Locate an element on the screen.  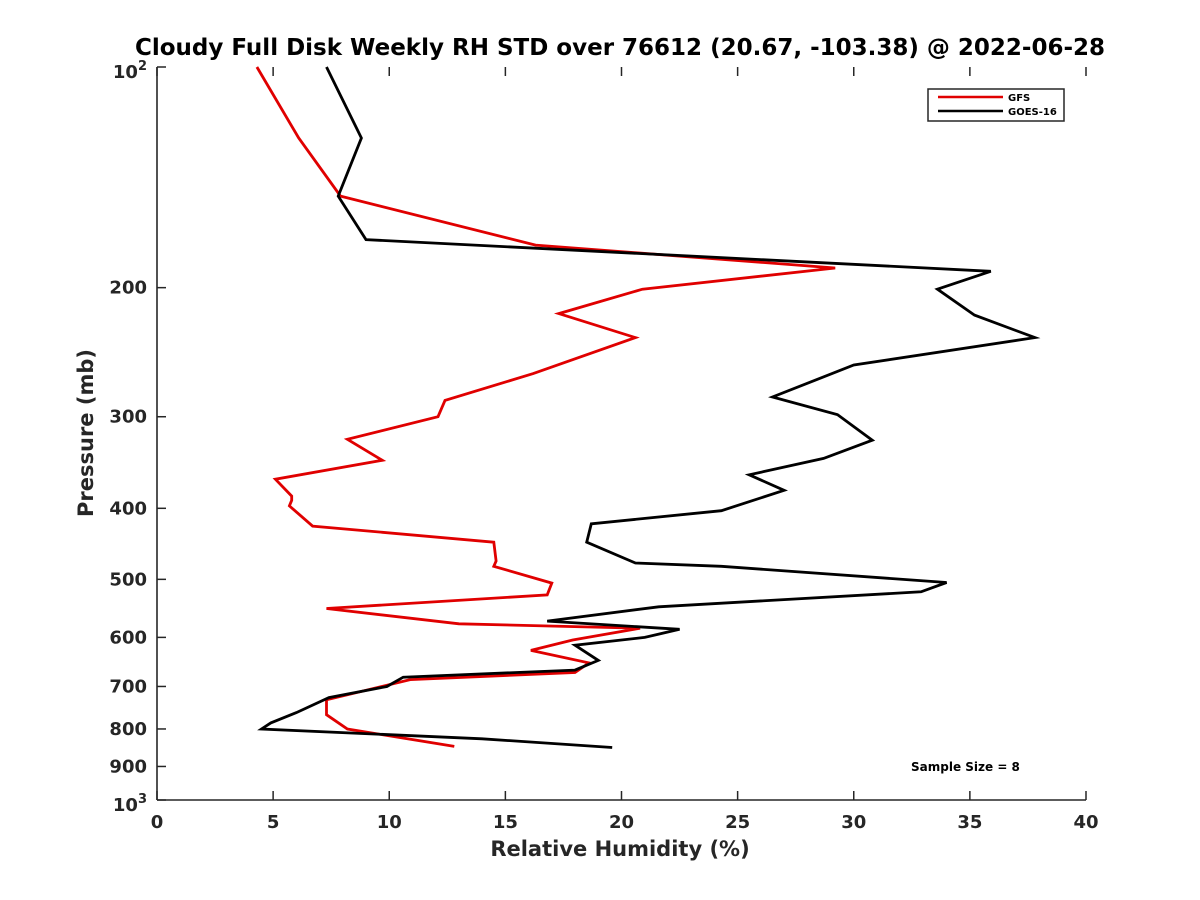
legend: GFS GOES-16 is located at coordinates (996, 105).